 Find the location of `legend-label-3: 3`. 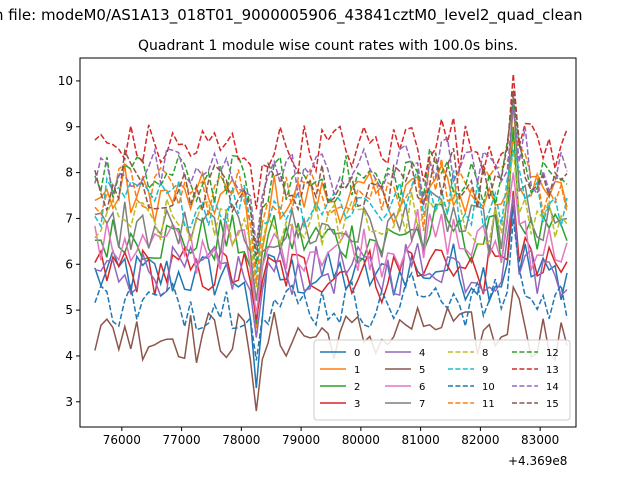

legend-label-3: 3 is located at coordinates (357, 404).